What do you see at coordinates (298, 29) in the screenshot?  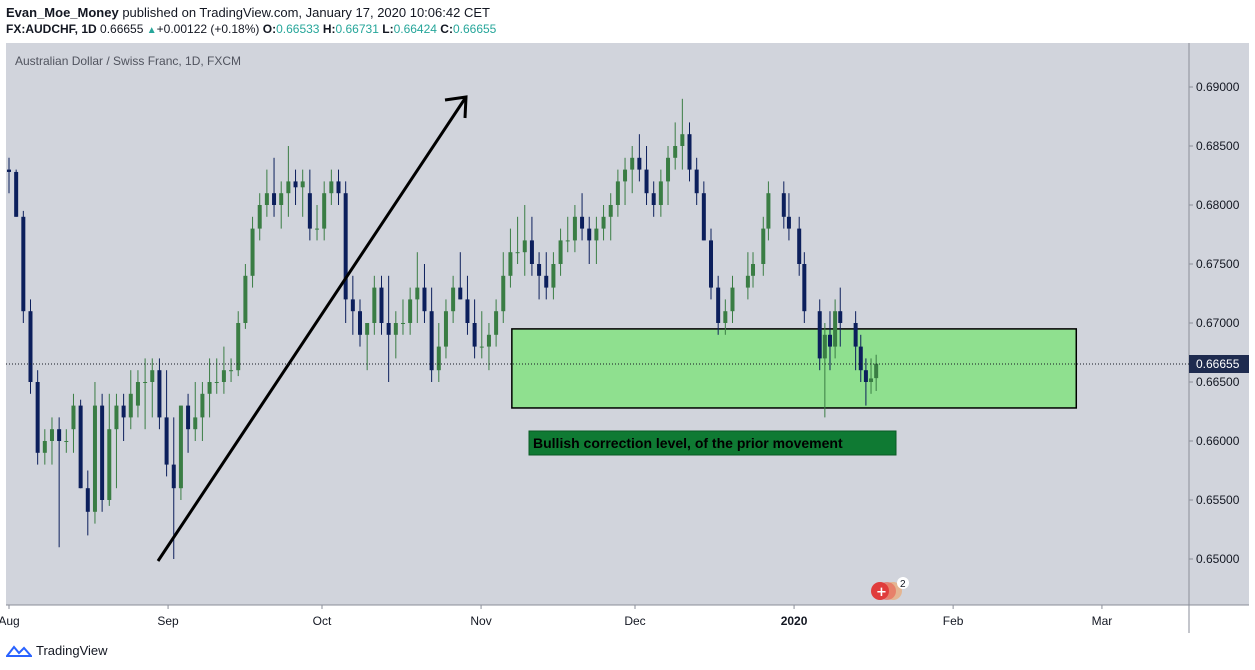 I see `open-value: 0.66533` at bounding box center [298, 29].